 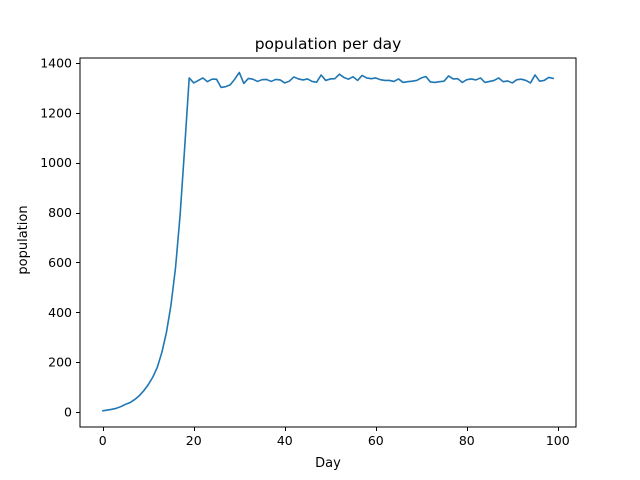 I want to click on x-tick-label: 60, so click(x=376, y=440).